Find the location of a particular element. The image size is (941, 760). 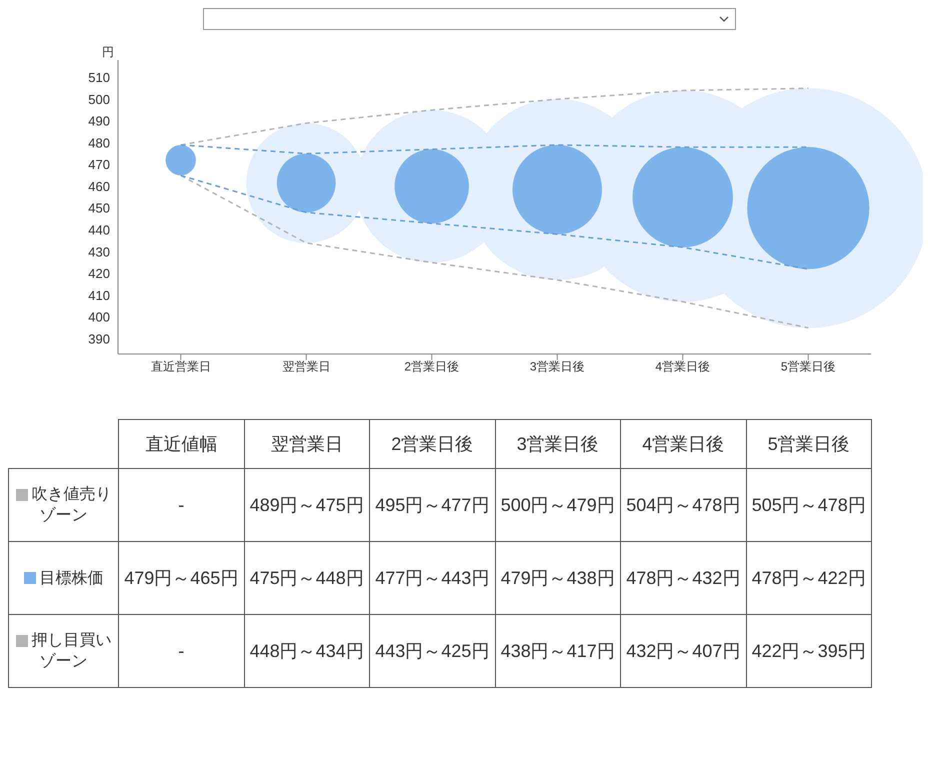

y-tick-label: 510 is located at coordinates (99, 78).